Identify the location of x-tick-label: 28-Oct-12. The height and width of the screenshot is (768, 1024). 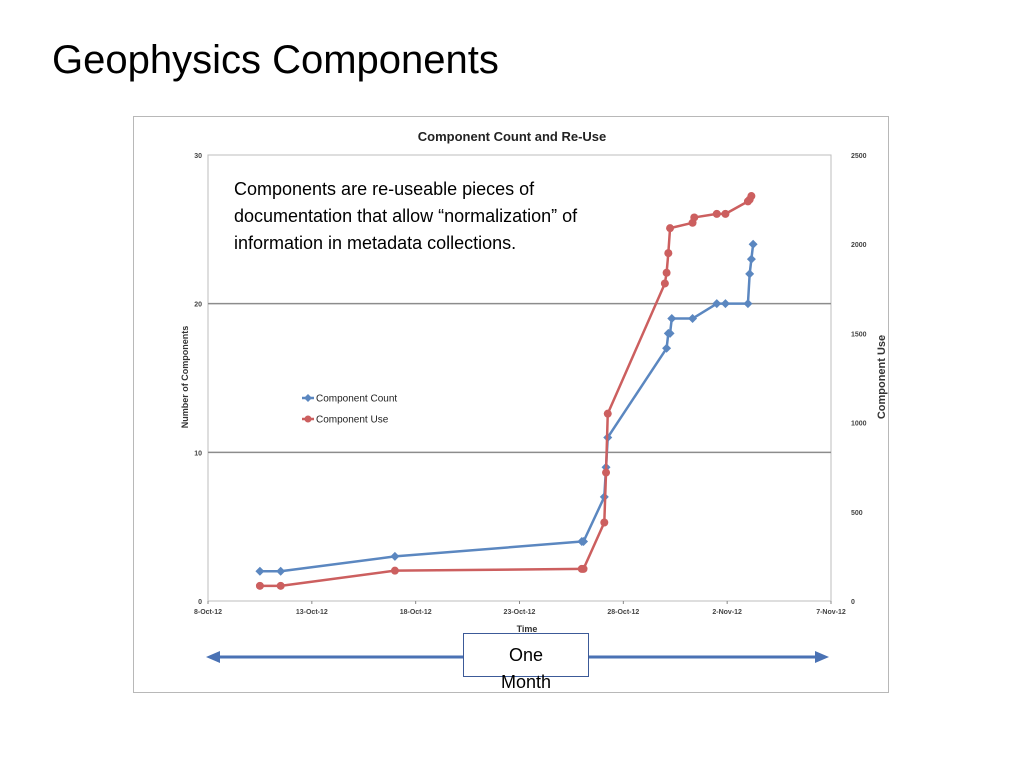
(623, 612).